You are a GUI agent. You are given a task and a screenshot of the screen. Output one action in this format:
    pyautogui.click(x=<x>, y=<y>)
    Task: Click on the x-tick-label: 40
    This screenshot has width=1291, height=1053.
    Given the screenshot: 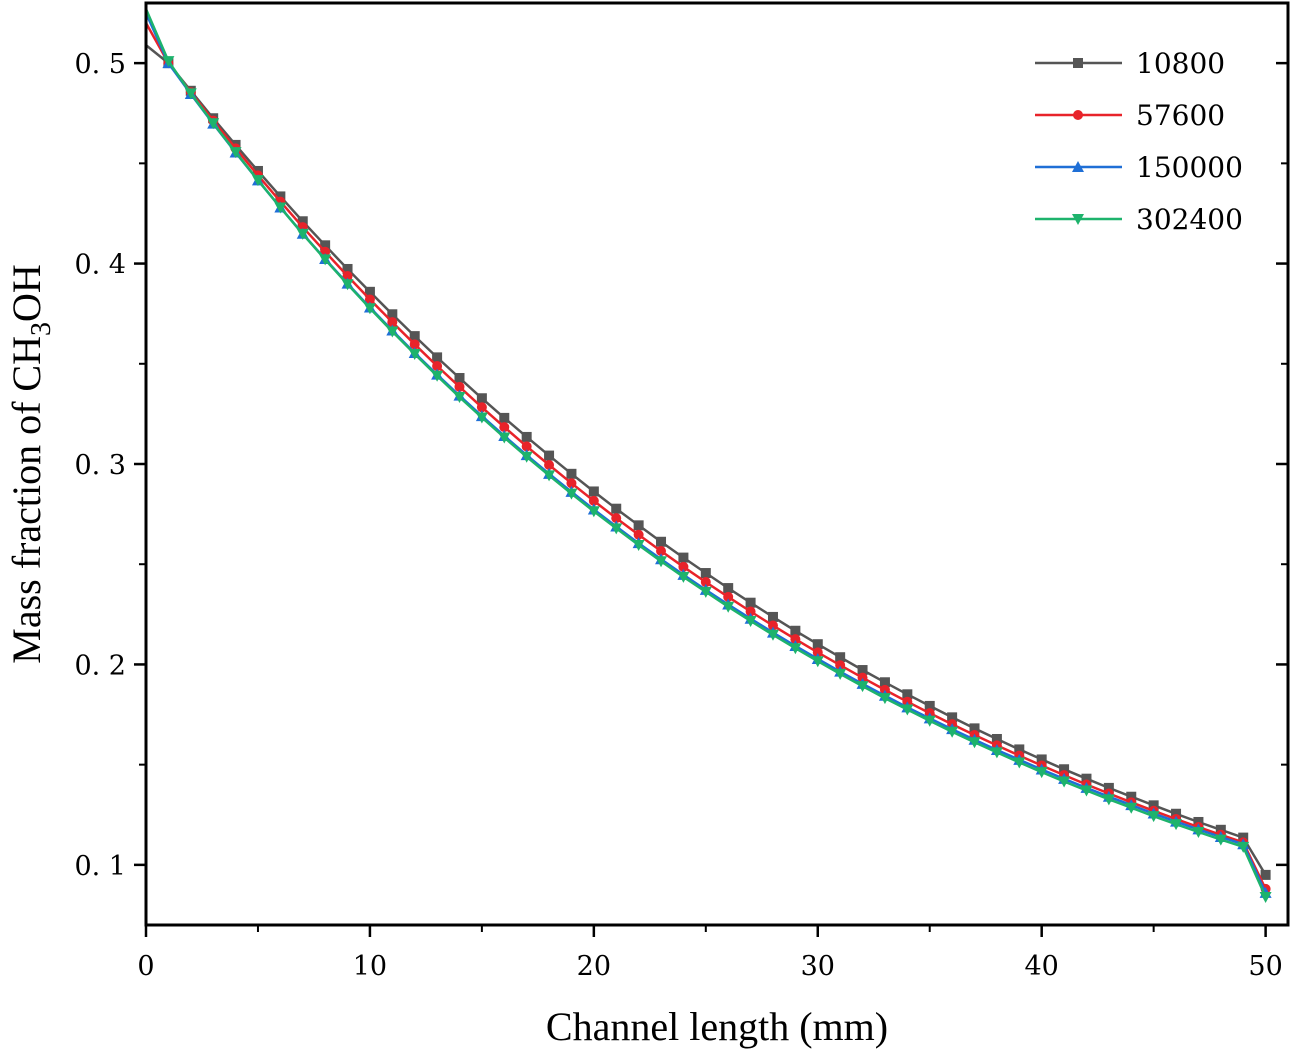 What is the action you would take?
    pyautogui.click(x=1042, y=966)
    